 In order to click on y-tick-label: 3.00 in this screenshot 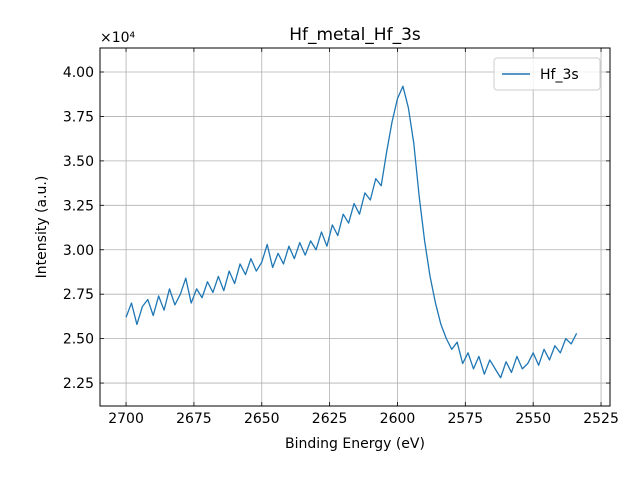, I will do `click(78, 251)`.